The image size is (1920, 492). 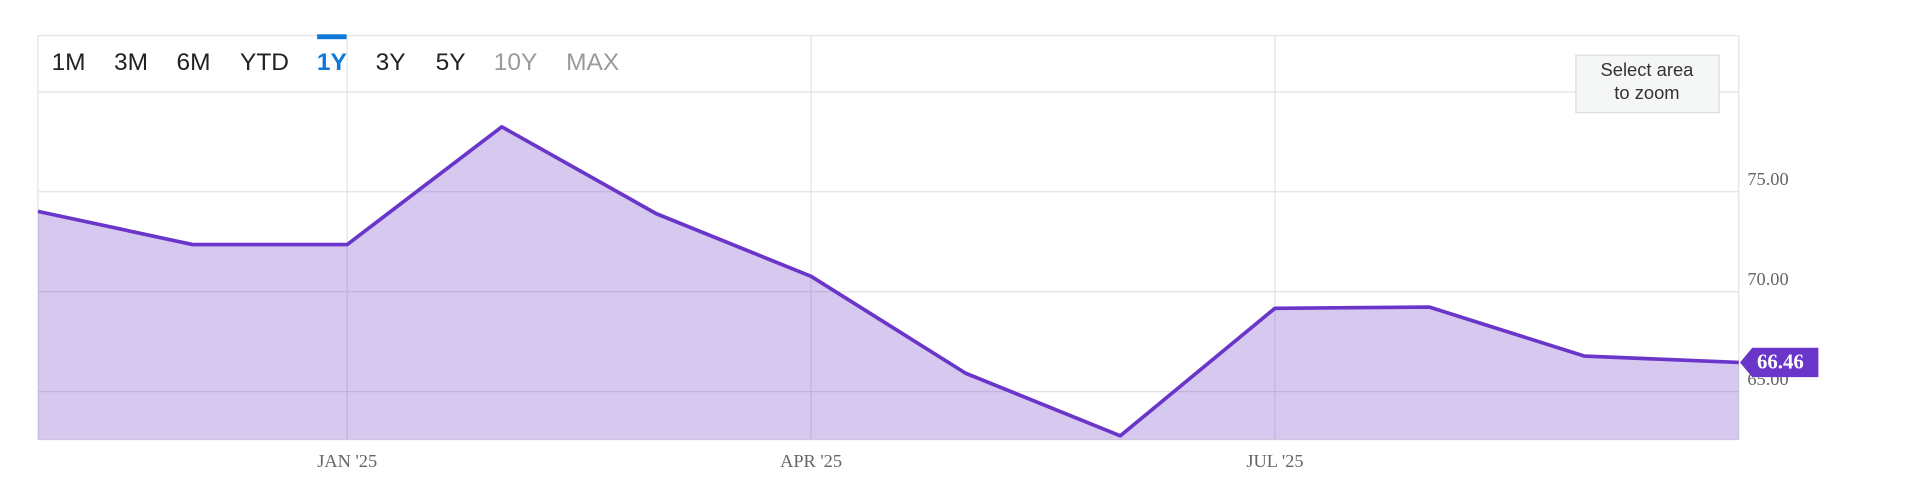 I want to click on range-button: 3Y, so click(x=391, y=62).